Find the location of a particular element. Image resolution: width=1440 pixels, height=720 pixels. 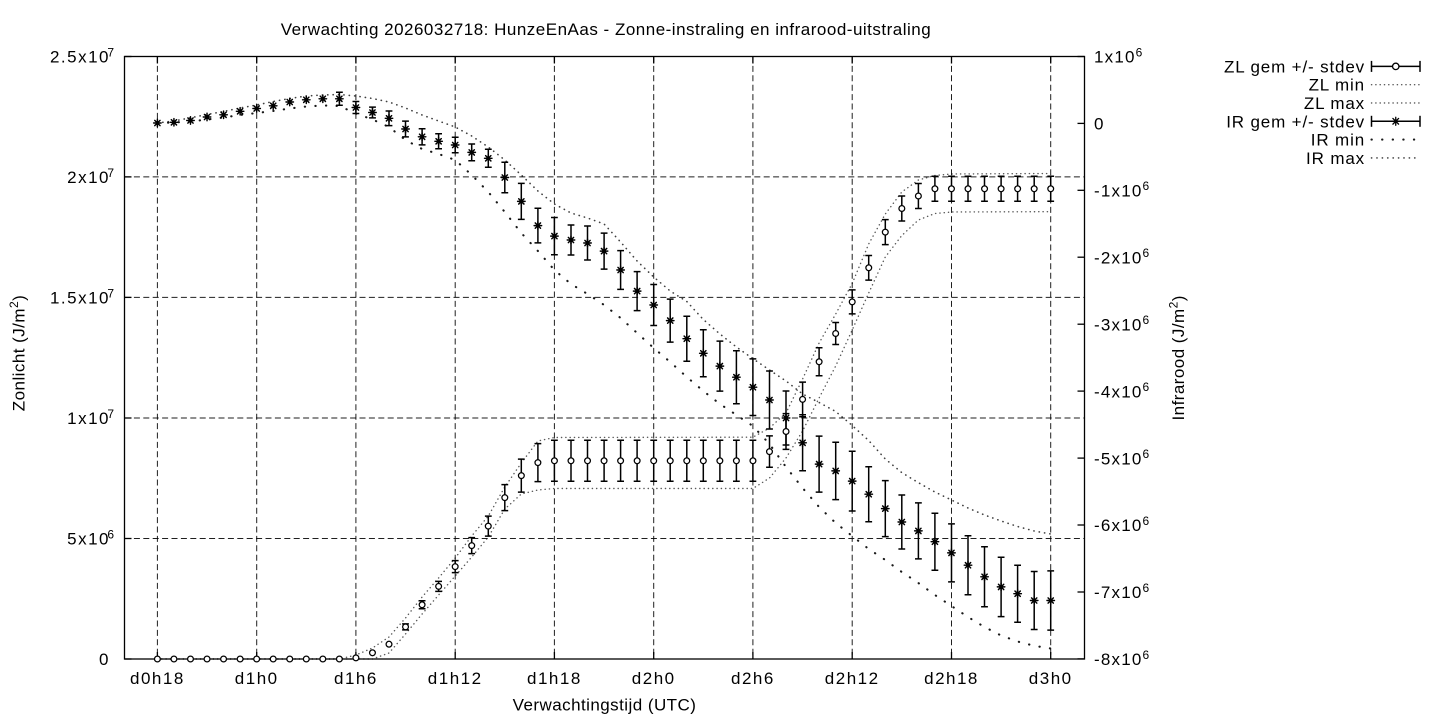

svg-text: 1x10⁶ is located at coordinates (1119, 55).